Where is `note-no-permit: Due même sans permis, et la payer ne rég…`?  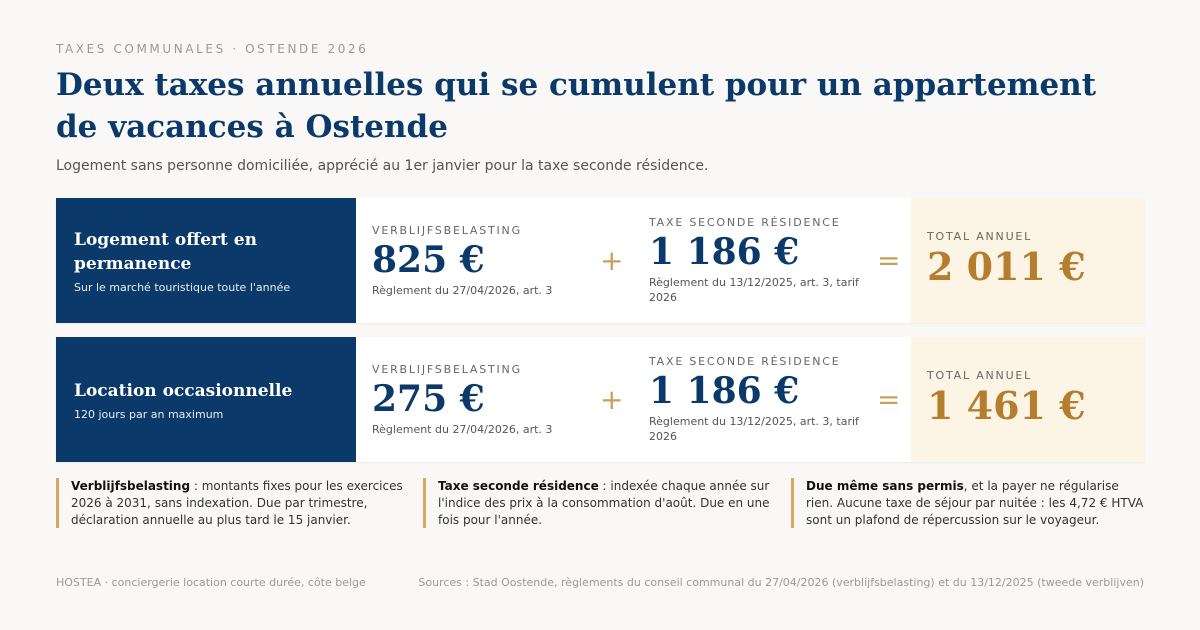
note-no-permit: Due même sans permis, et la payer ne rég… is located at coordinates (967, 503).